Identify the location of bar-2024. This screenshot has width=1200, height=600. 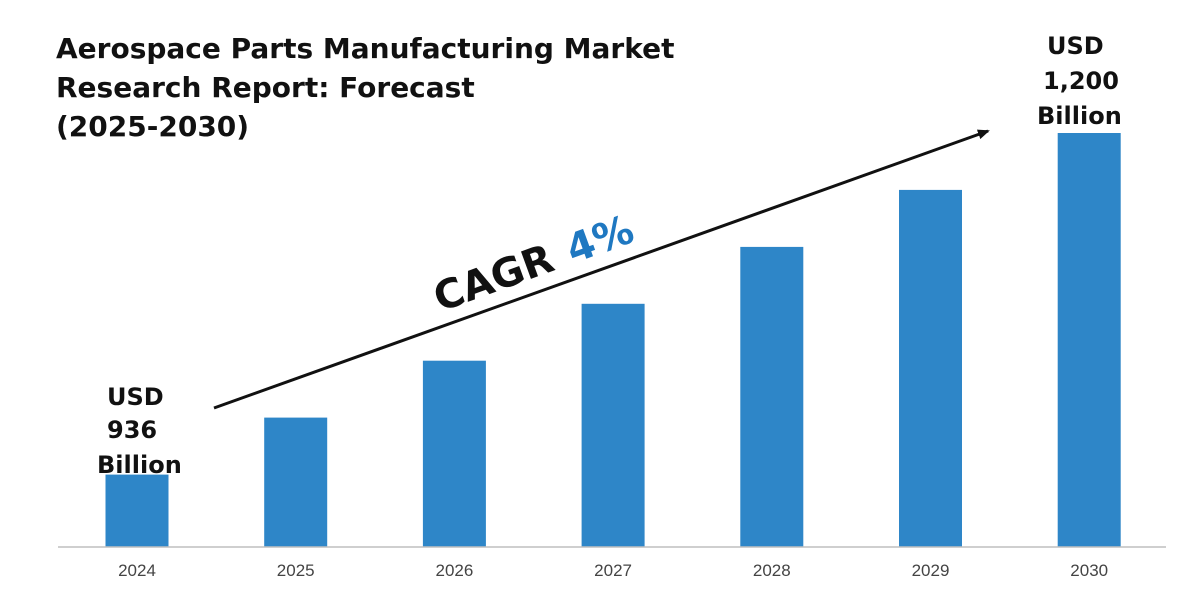
(137, 511).